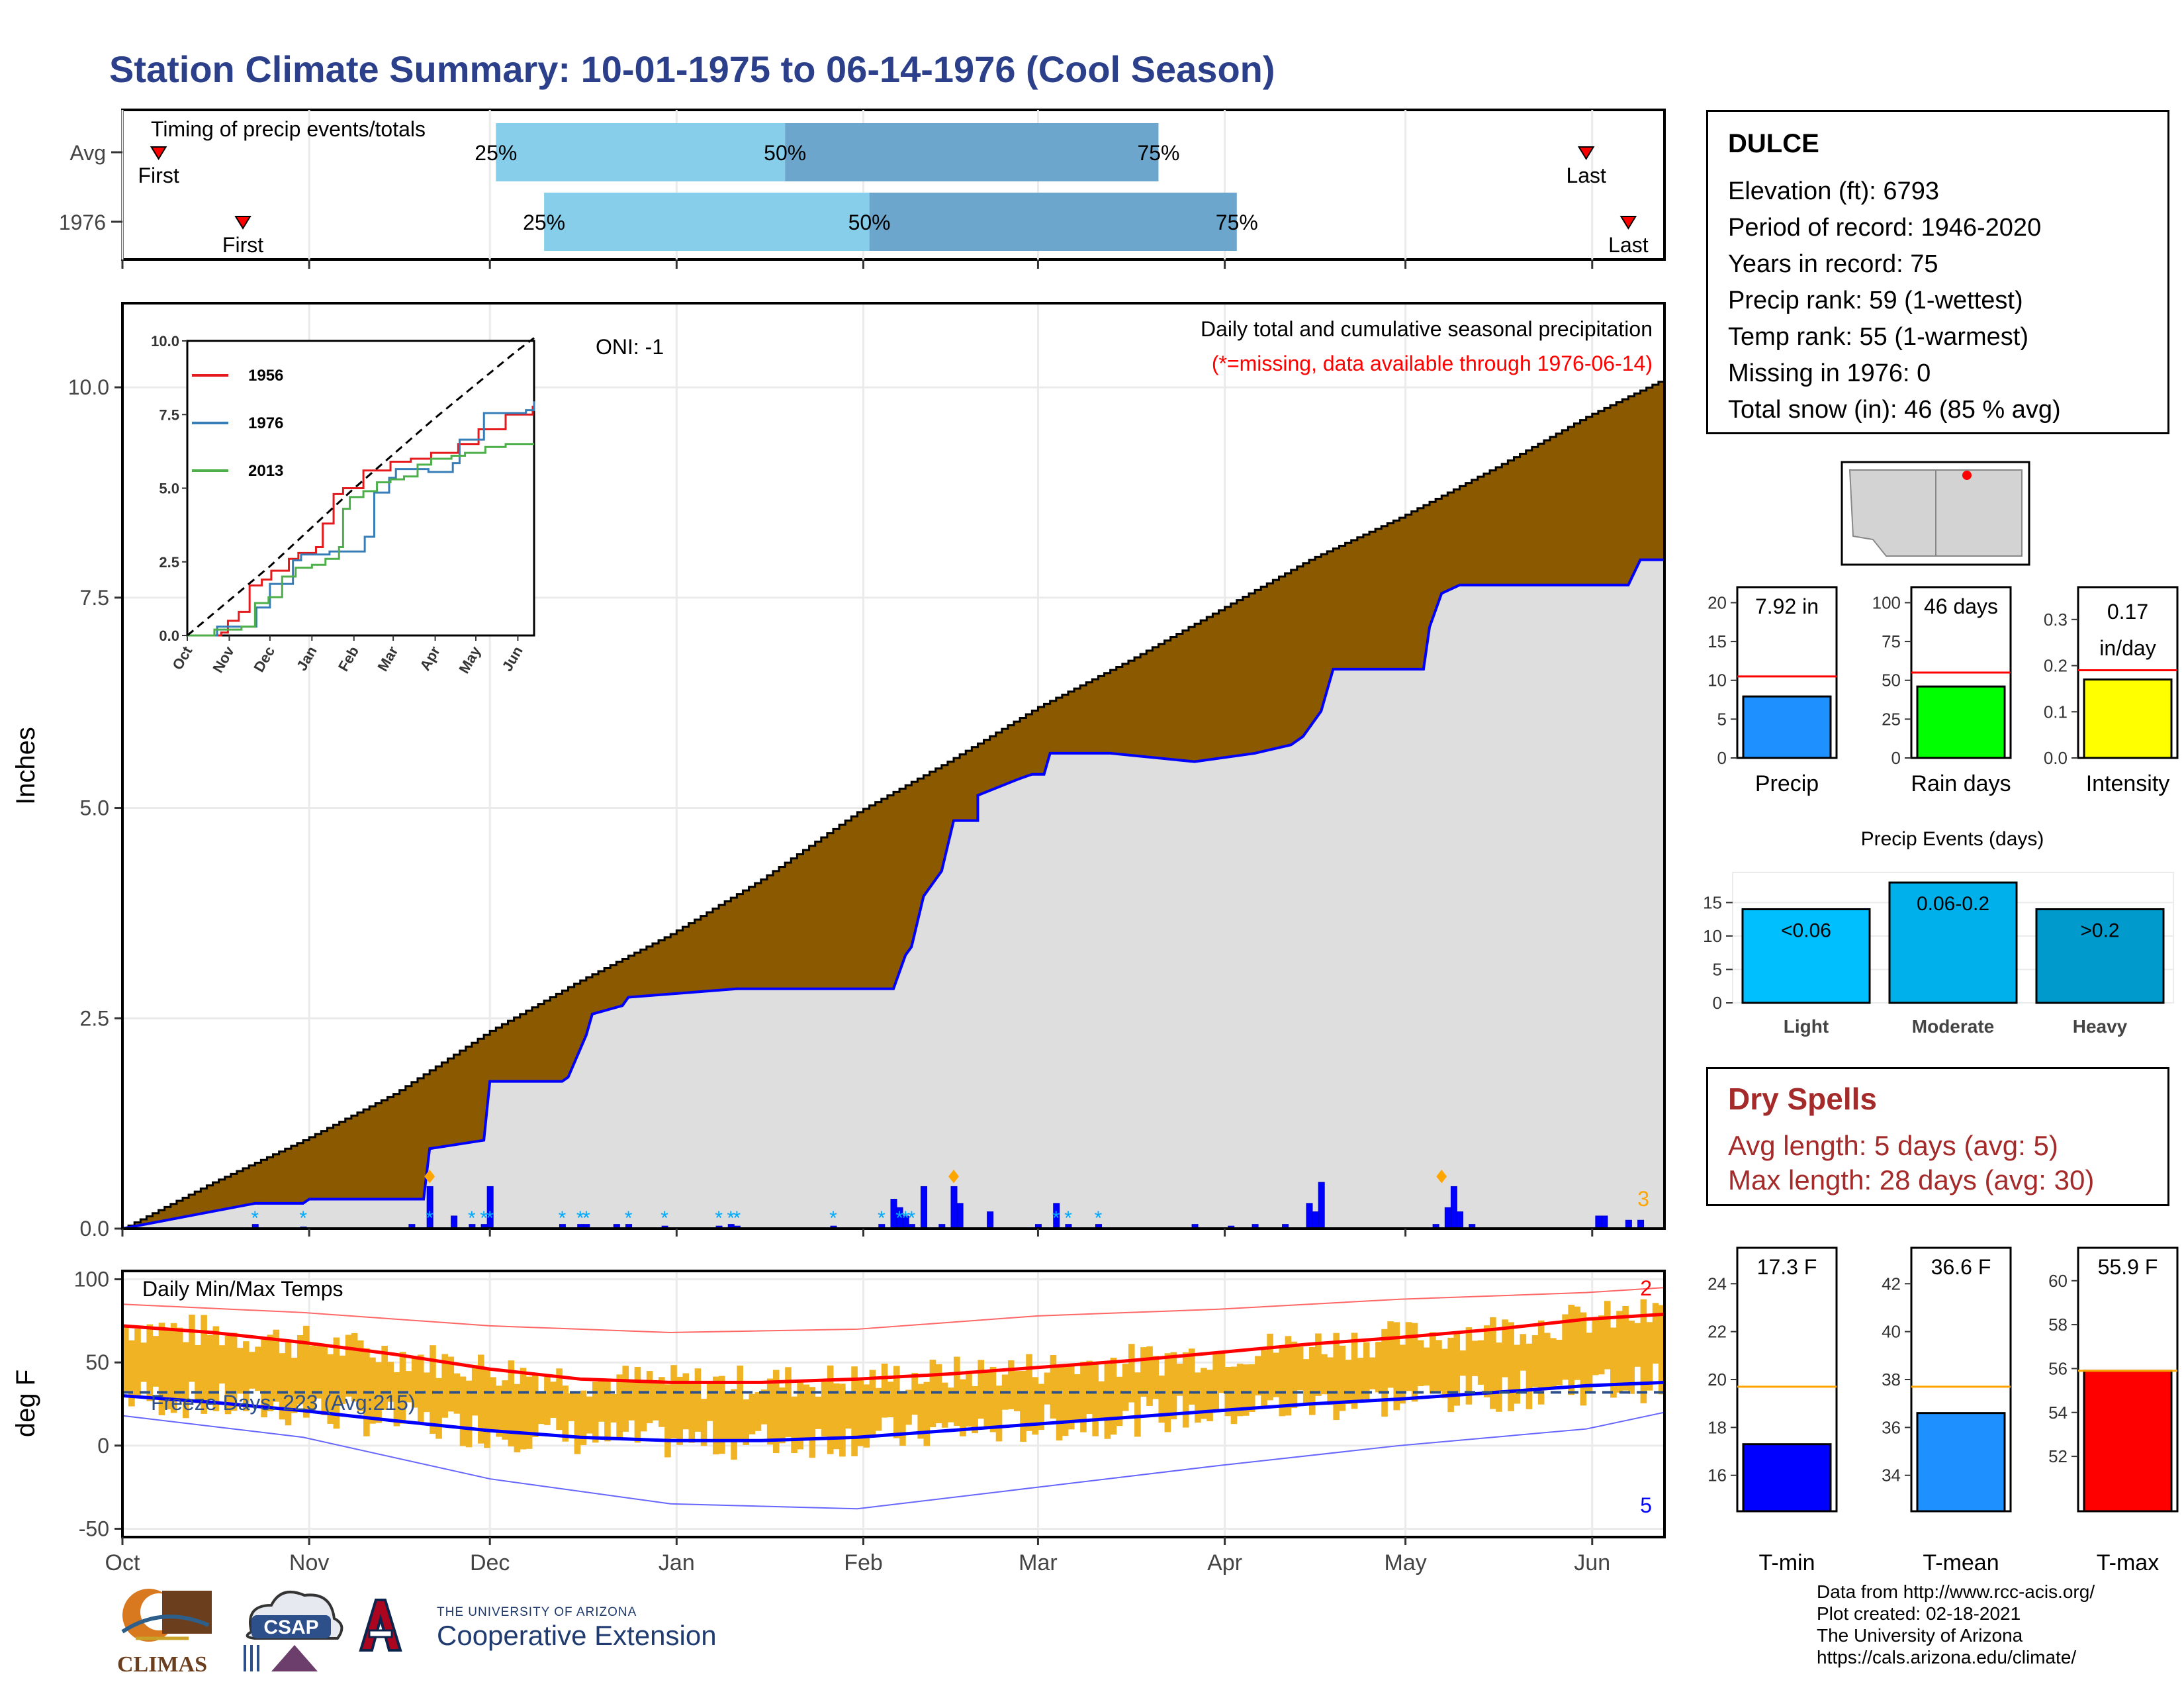 The image size is (2184, 1688). Describe the element at coordinates (361, 519) in the screenshot. I see `inset-series-1976` at that location.